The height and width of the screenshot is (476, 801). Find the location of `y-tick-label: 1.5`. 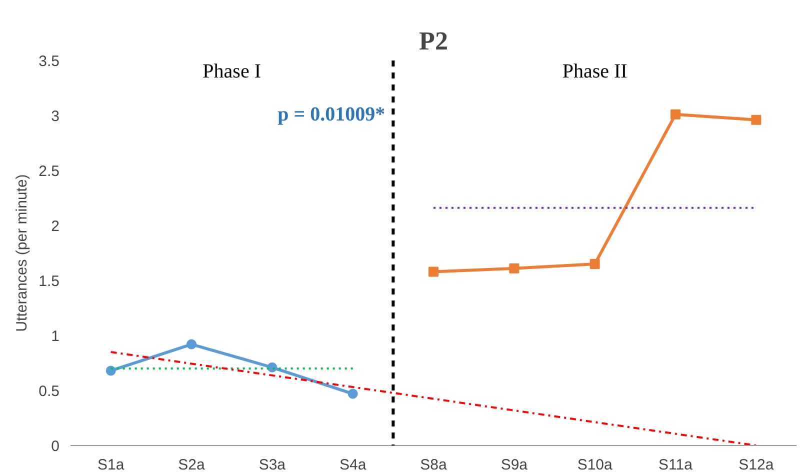

y-tick-label: 1.5 is located at coordinates (49, 281).